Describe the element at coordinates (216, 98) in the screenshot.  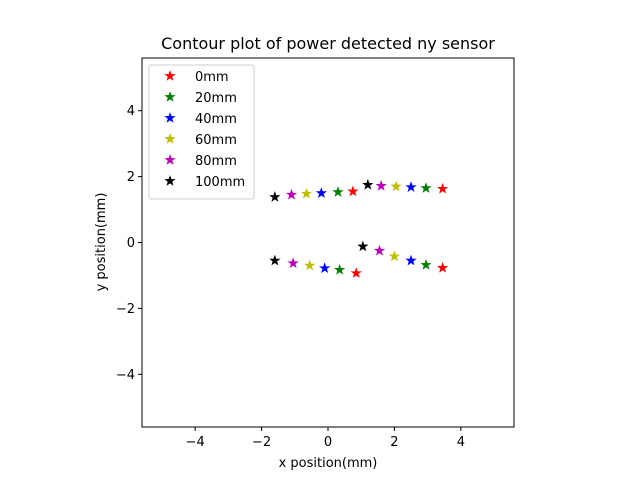
I see `legend-label: 20mm` at that location.